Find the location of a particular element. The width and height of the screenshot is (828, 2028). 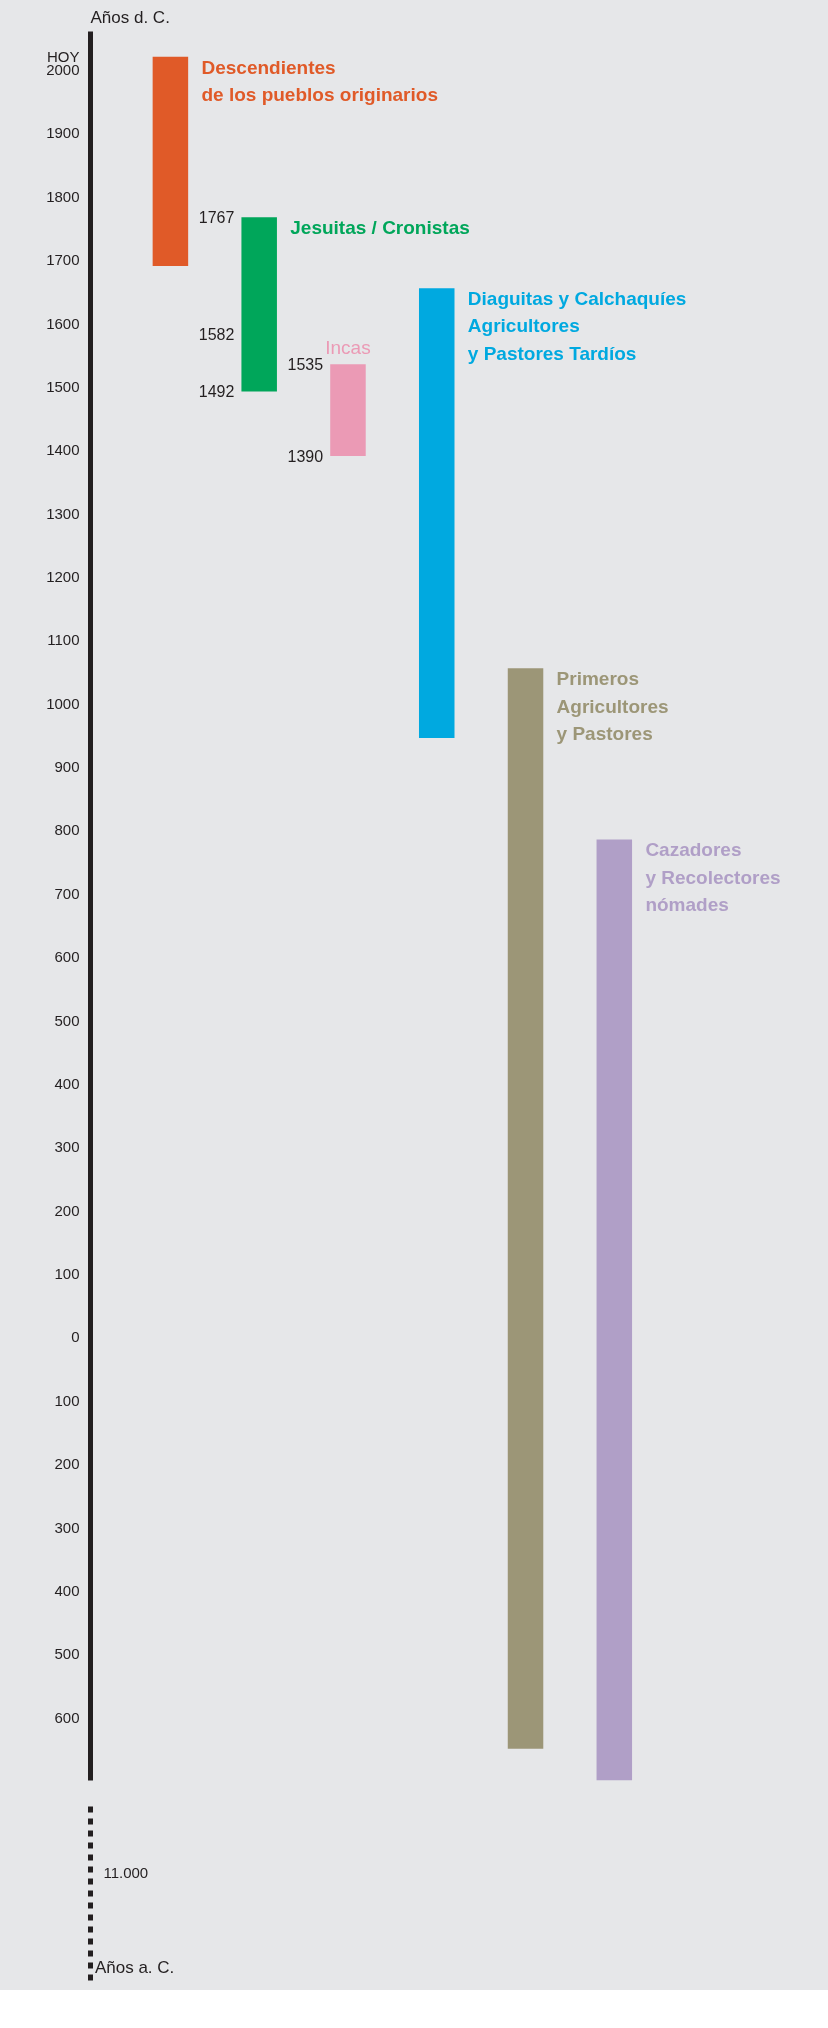

chart-title: Años d. C. is located at coordinates (130, 17).